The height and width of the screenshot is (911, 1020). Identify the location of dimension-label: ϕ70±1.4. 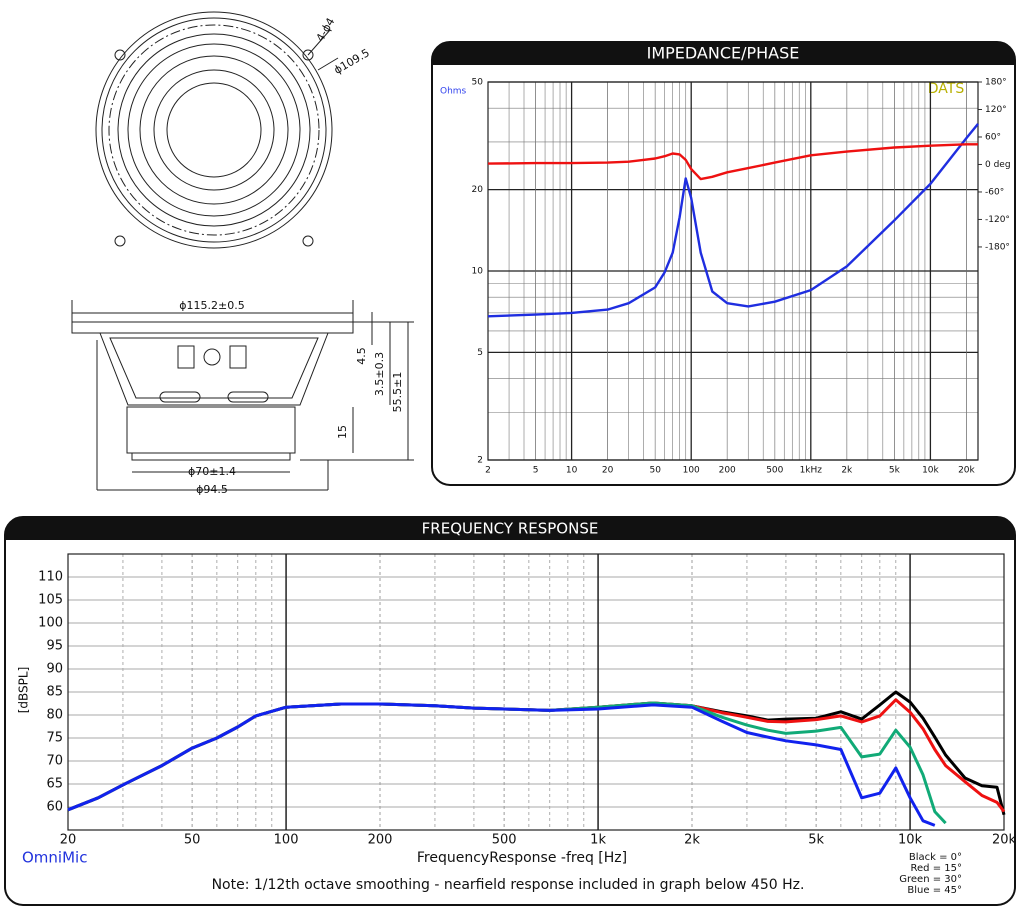
(212, 471).